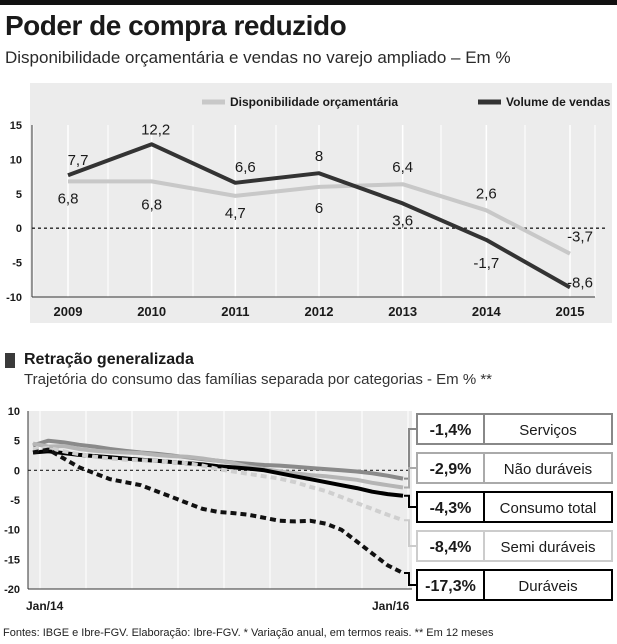 This screenshot has height=644, width=617. Describe the element at coordinates (235, 213) in the screenshot. I see `data-label-disponibilidade-orcamentaria: 4,7` at that location.